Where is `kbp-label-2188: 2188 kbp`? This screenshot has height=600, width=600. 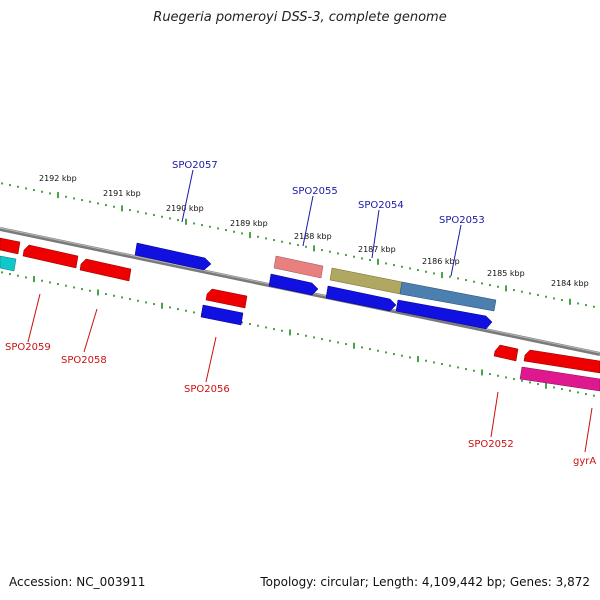 kbp-label-2188: 2188 kbp is located at coordinates (313, 236).